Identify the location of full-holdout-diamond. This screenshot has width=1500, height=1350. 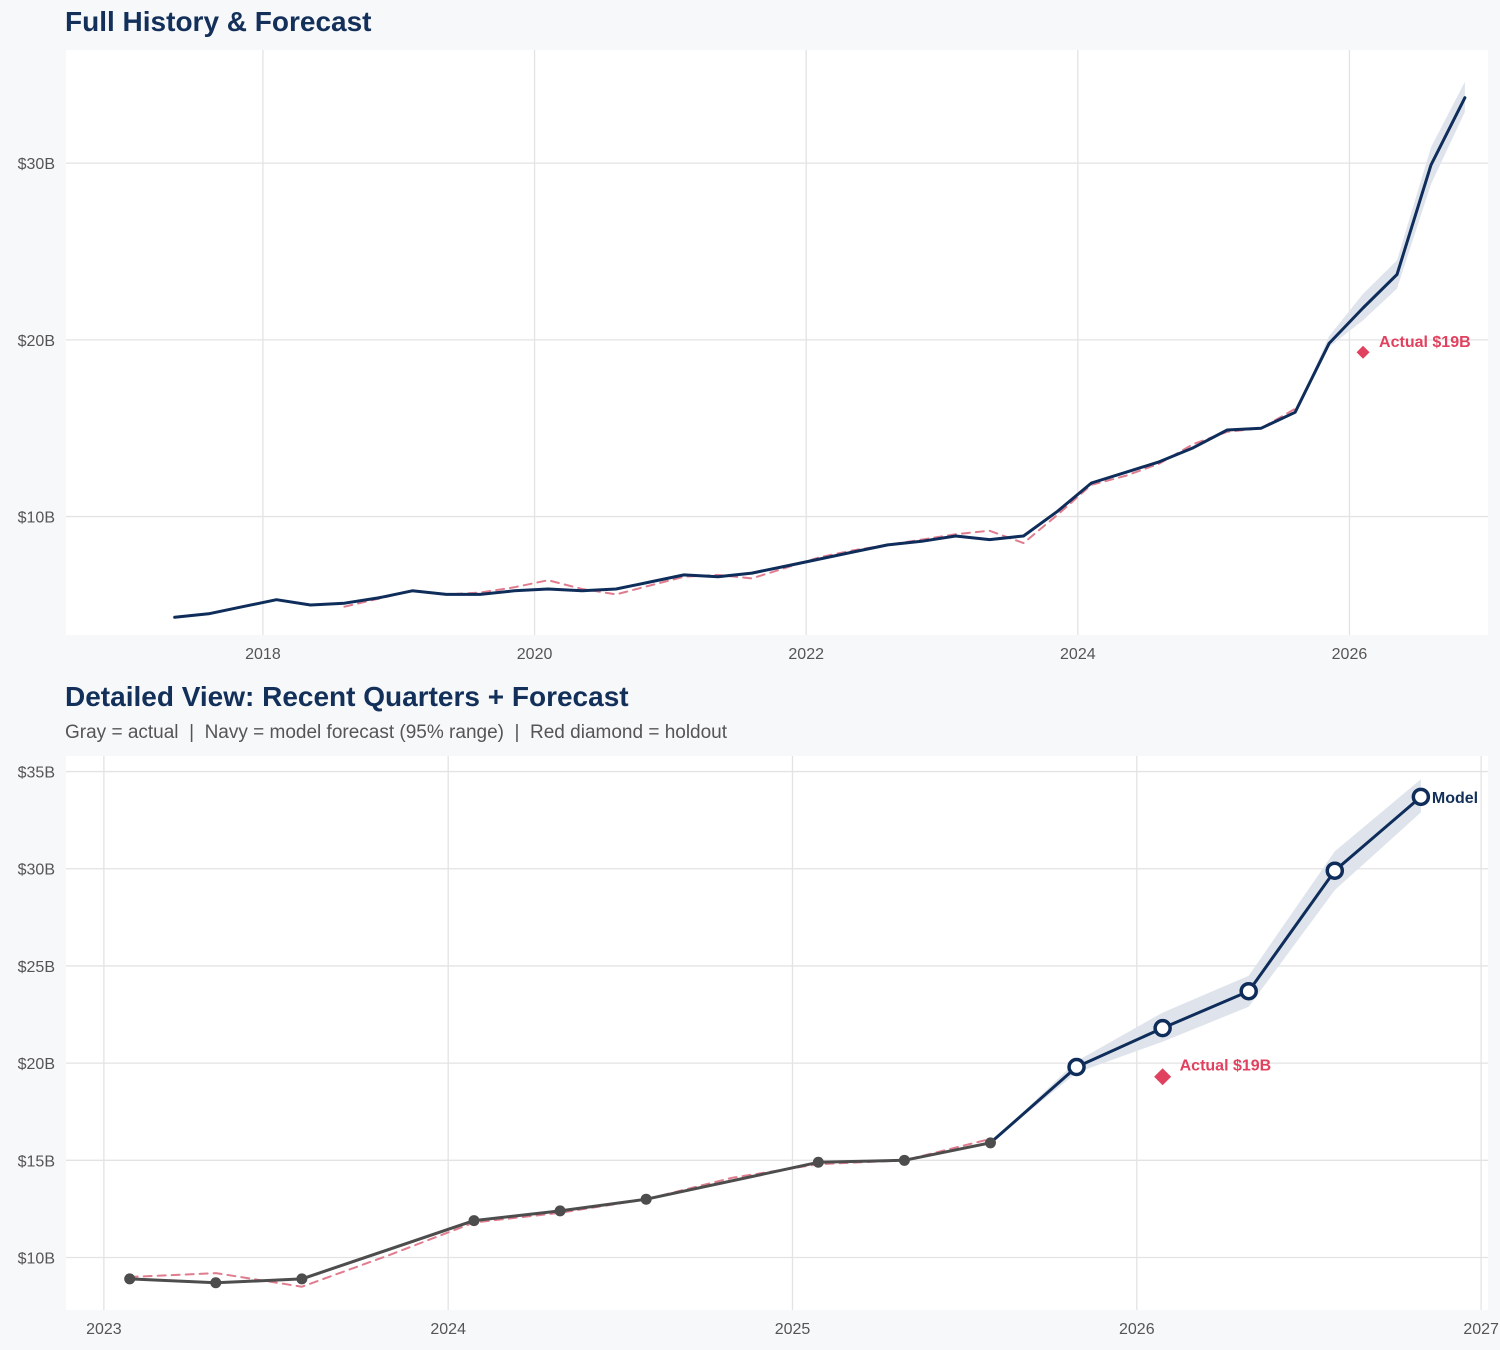
(1363, 352).